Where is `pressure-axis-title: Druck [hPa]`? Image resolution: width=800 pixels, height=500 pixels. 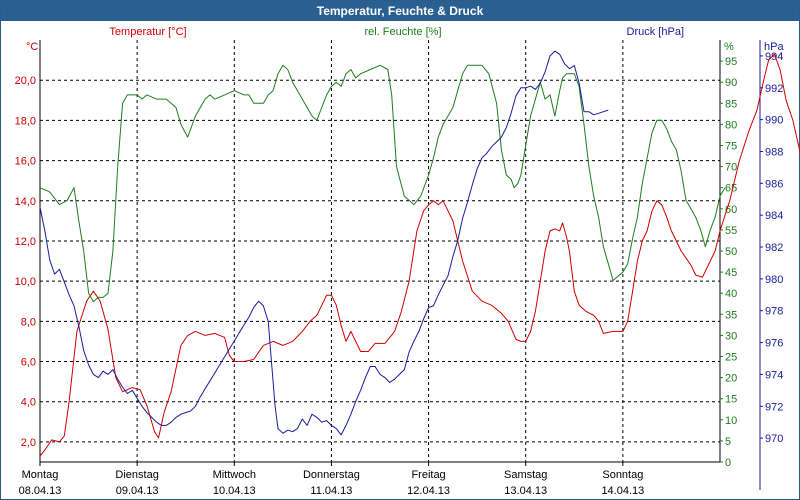
pressure-axis-title: Druck [hPa] is located at coordinates (655, 32).